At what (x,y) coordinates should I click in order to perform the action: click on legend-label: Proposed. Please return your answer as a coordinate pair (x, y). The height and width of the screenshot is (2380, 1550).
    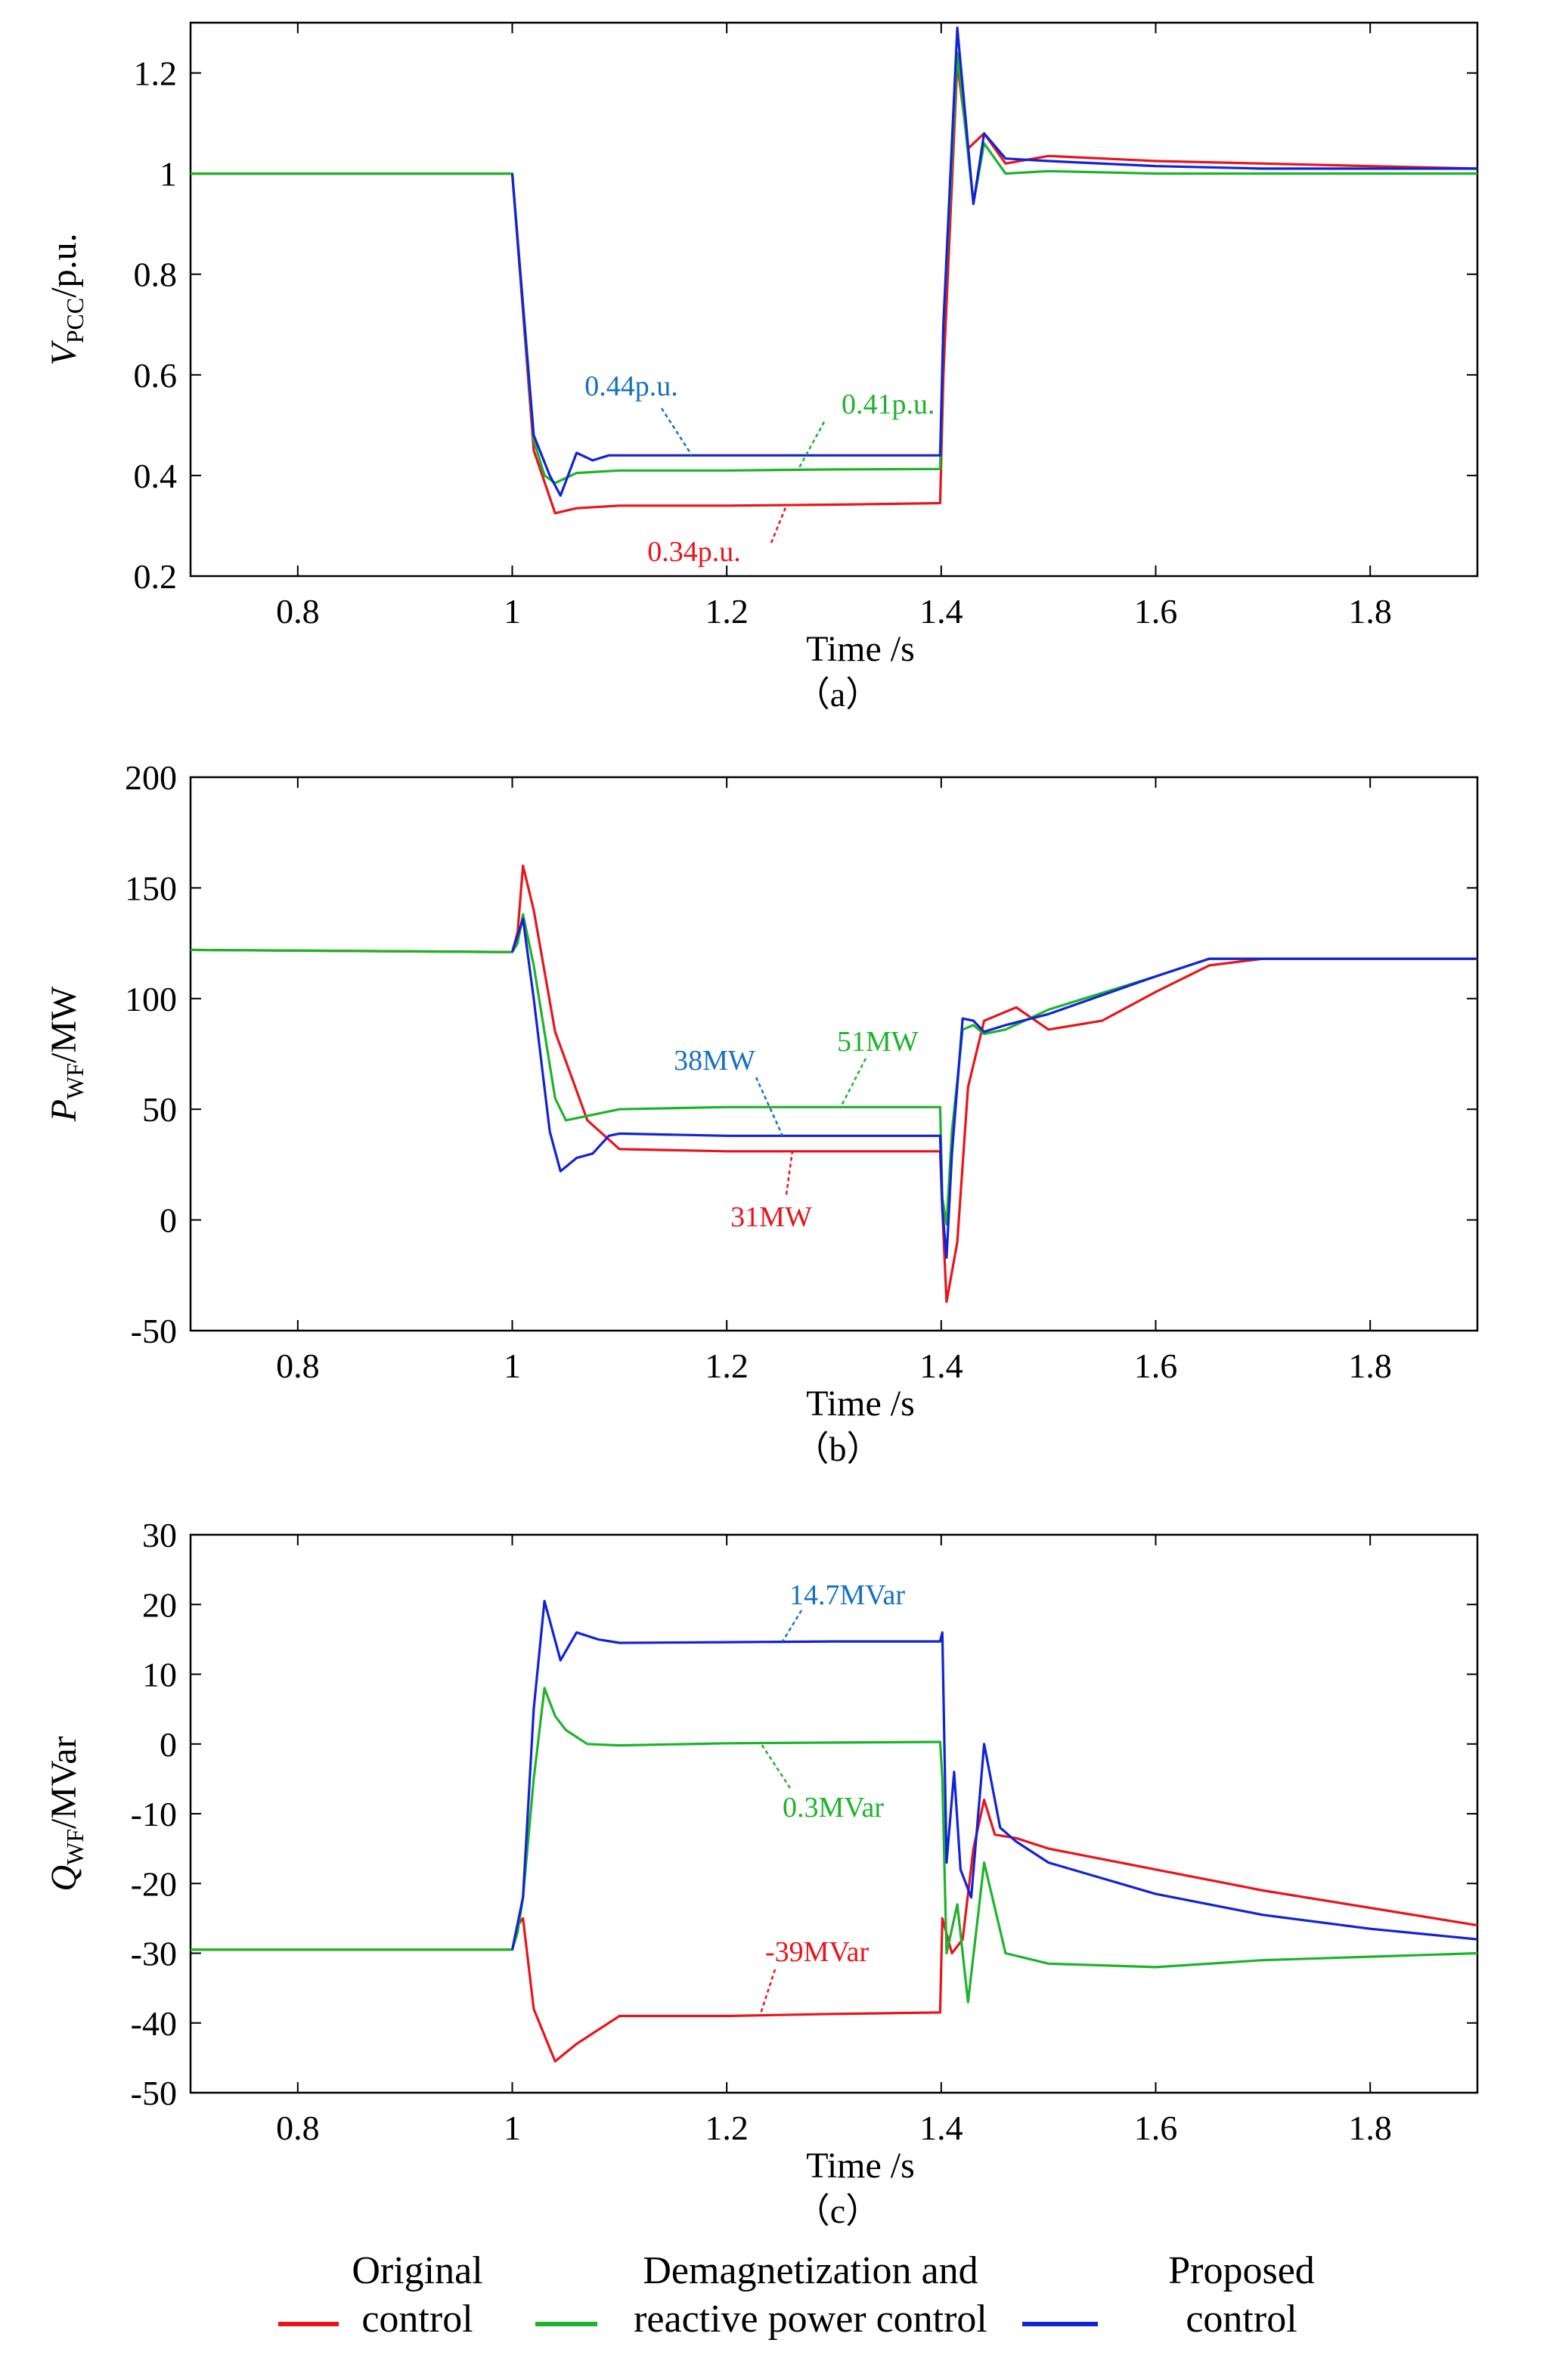
    Looking at the image, I should click on (1241, 2270).